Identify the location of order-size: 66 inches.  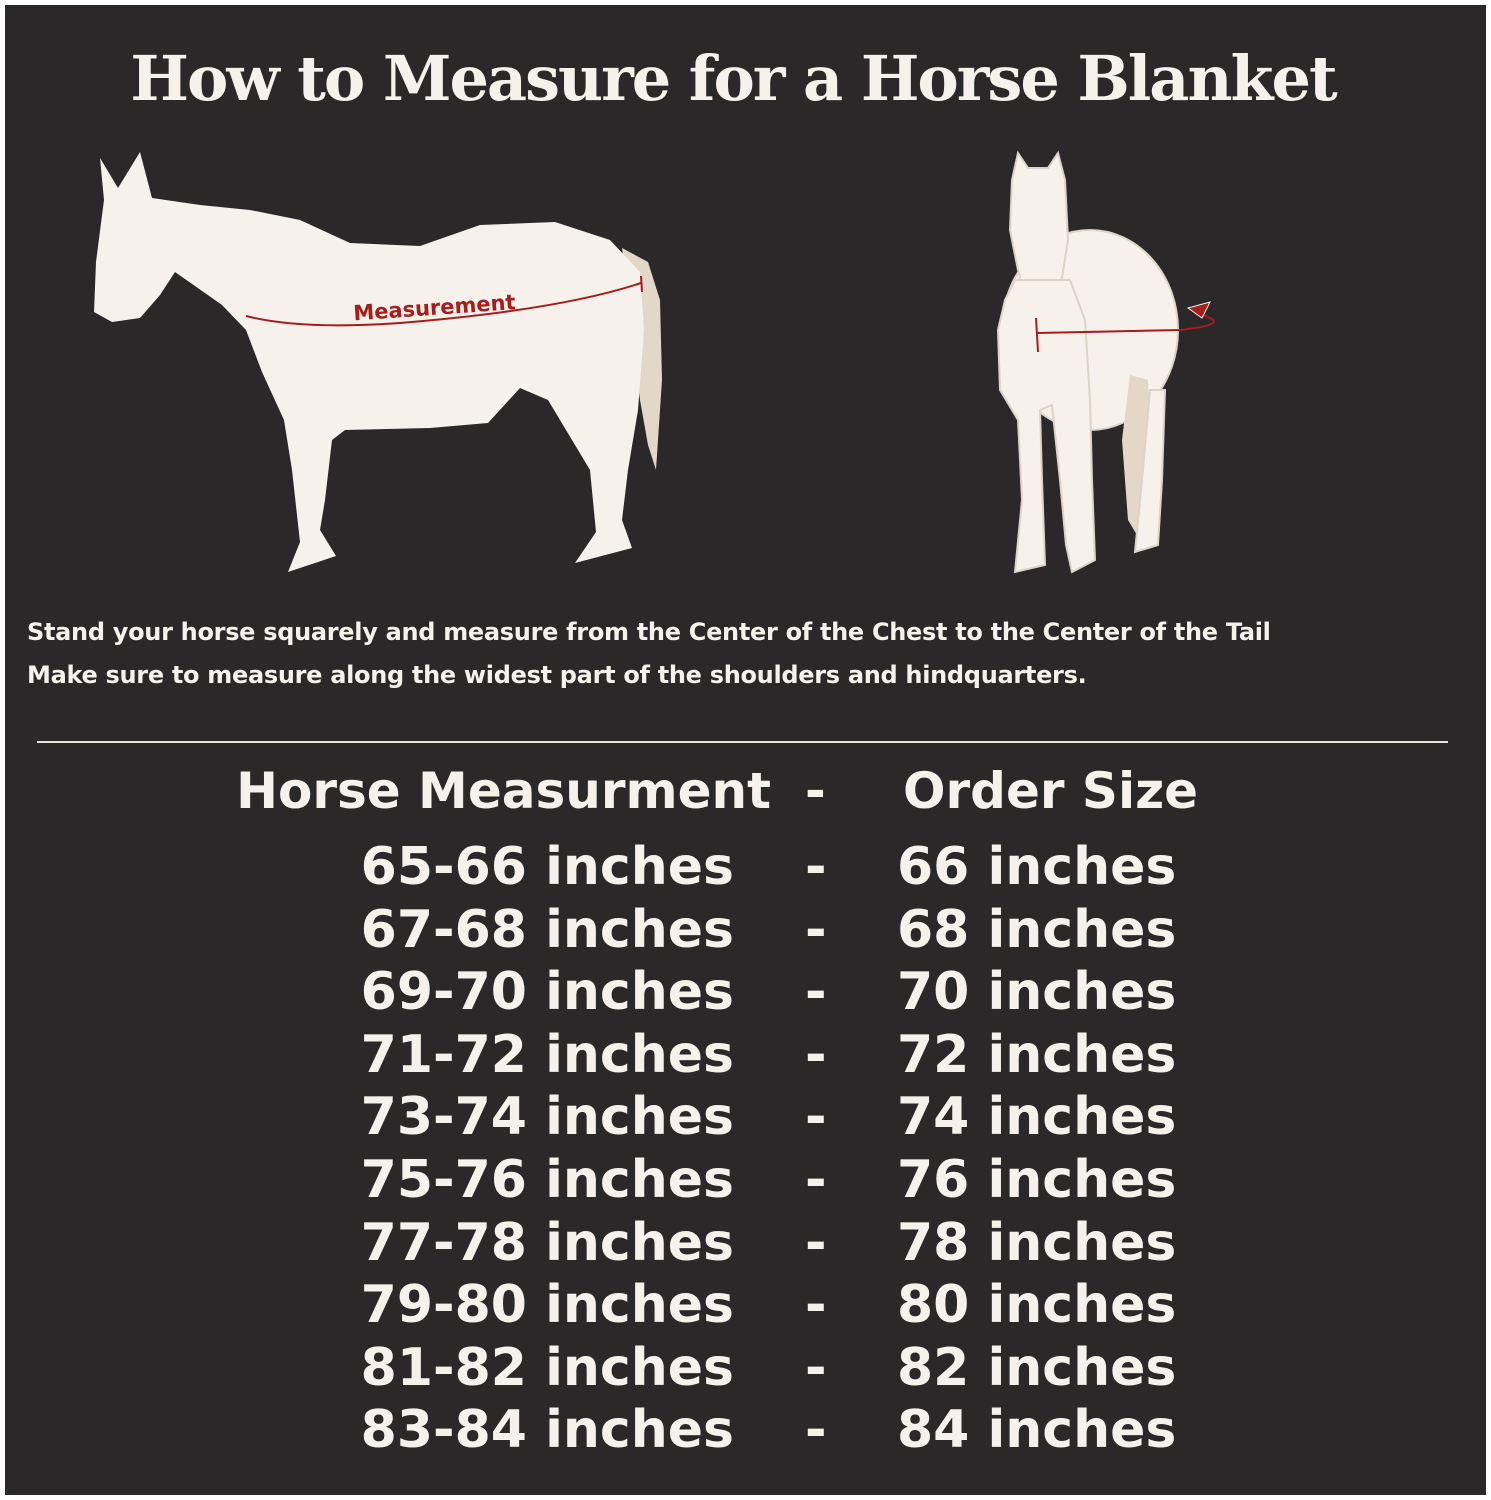
(1037, 867).